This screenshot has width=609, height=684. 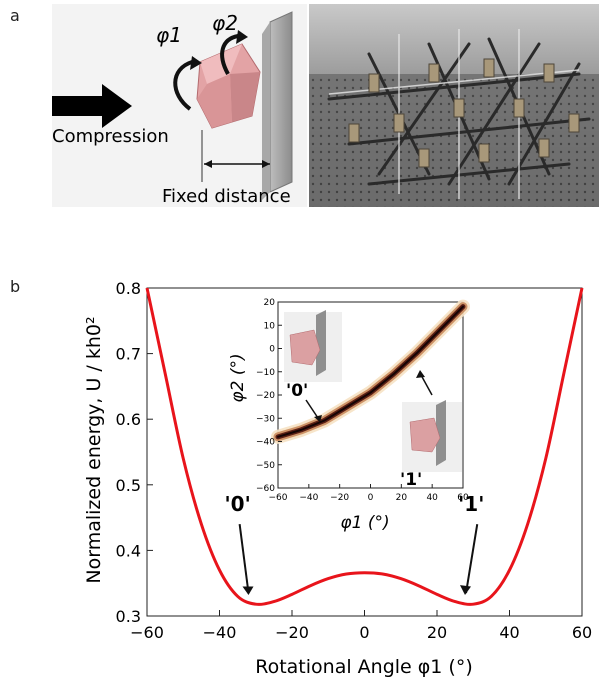 I want to click on x-tick-label: 60, so click(x=582, y=632).